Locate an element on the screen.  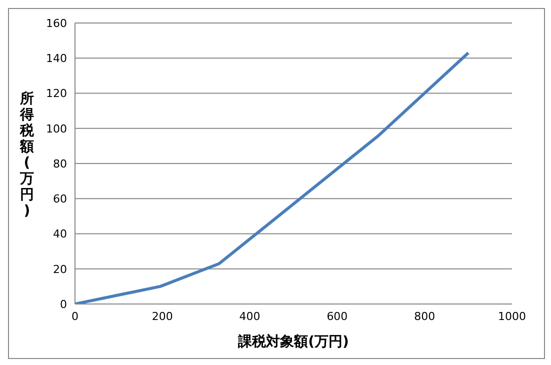
y-tick-label: 160 is located at coordinates (56, 23).